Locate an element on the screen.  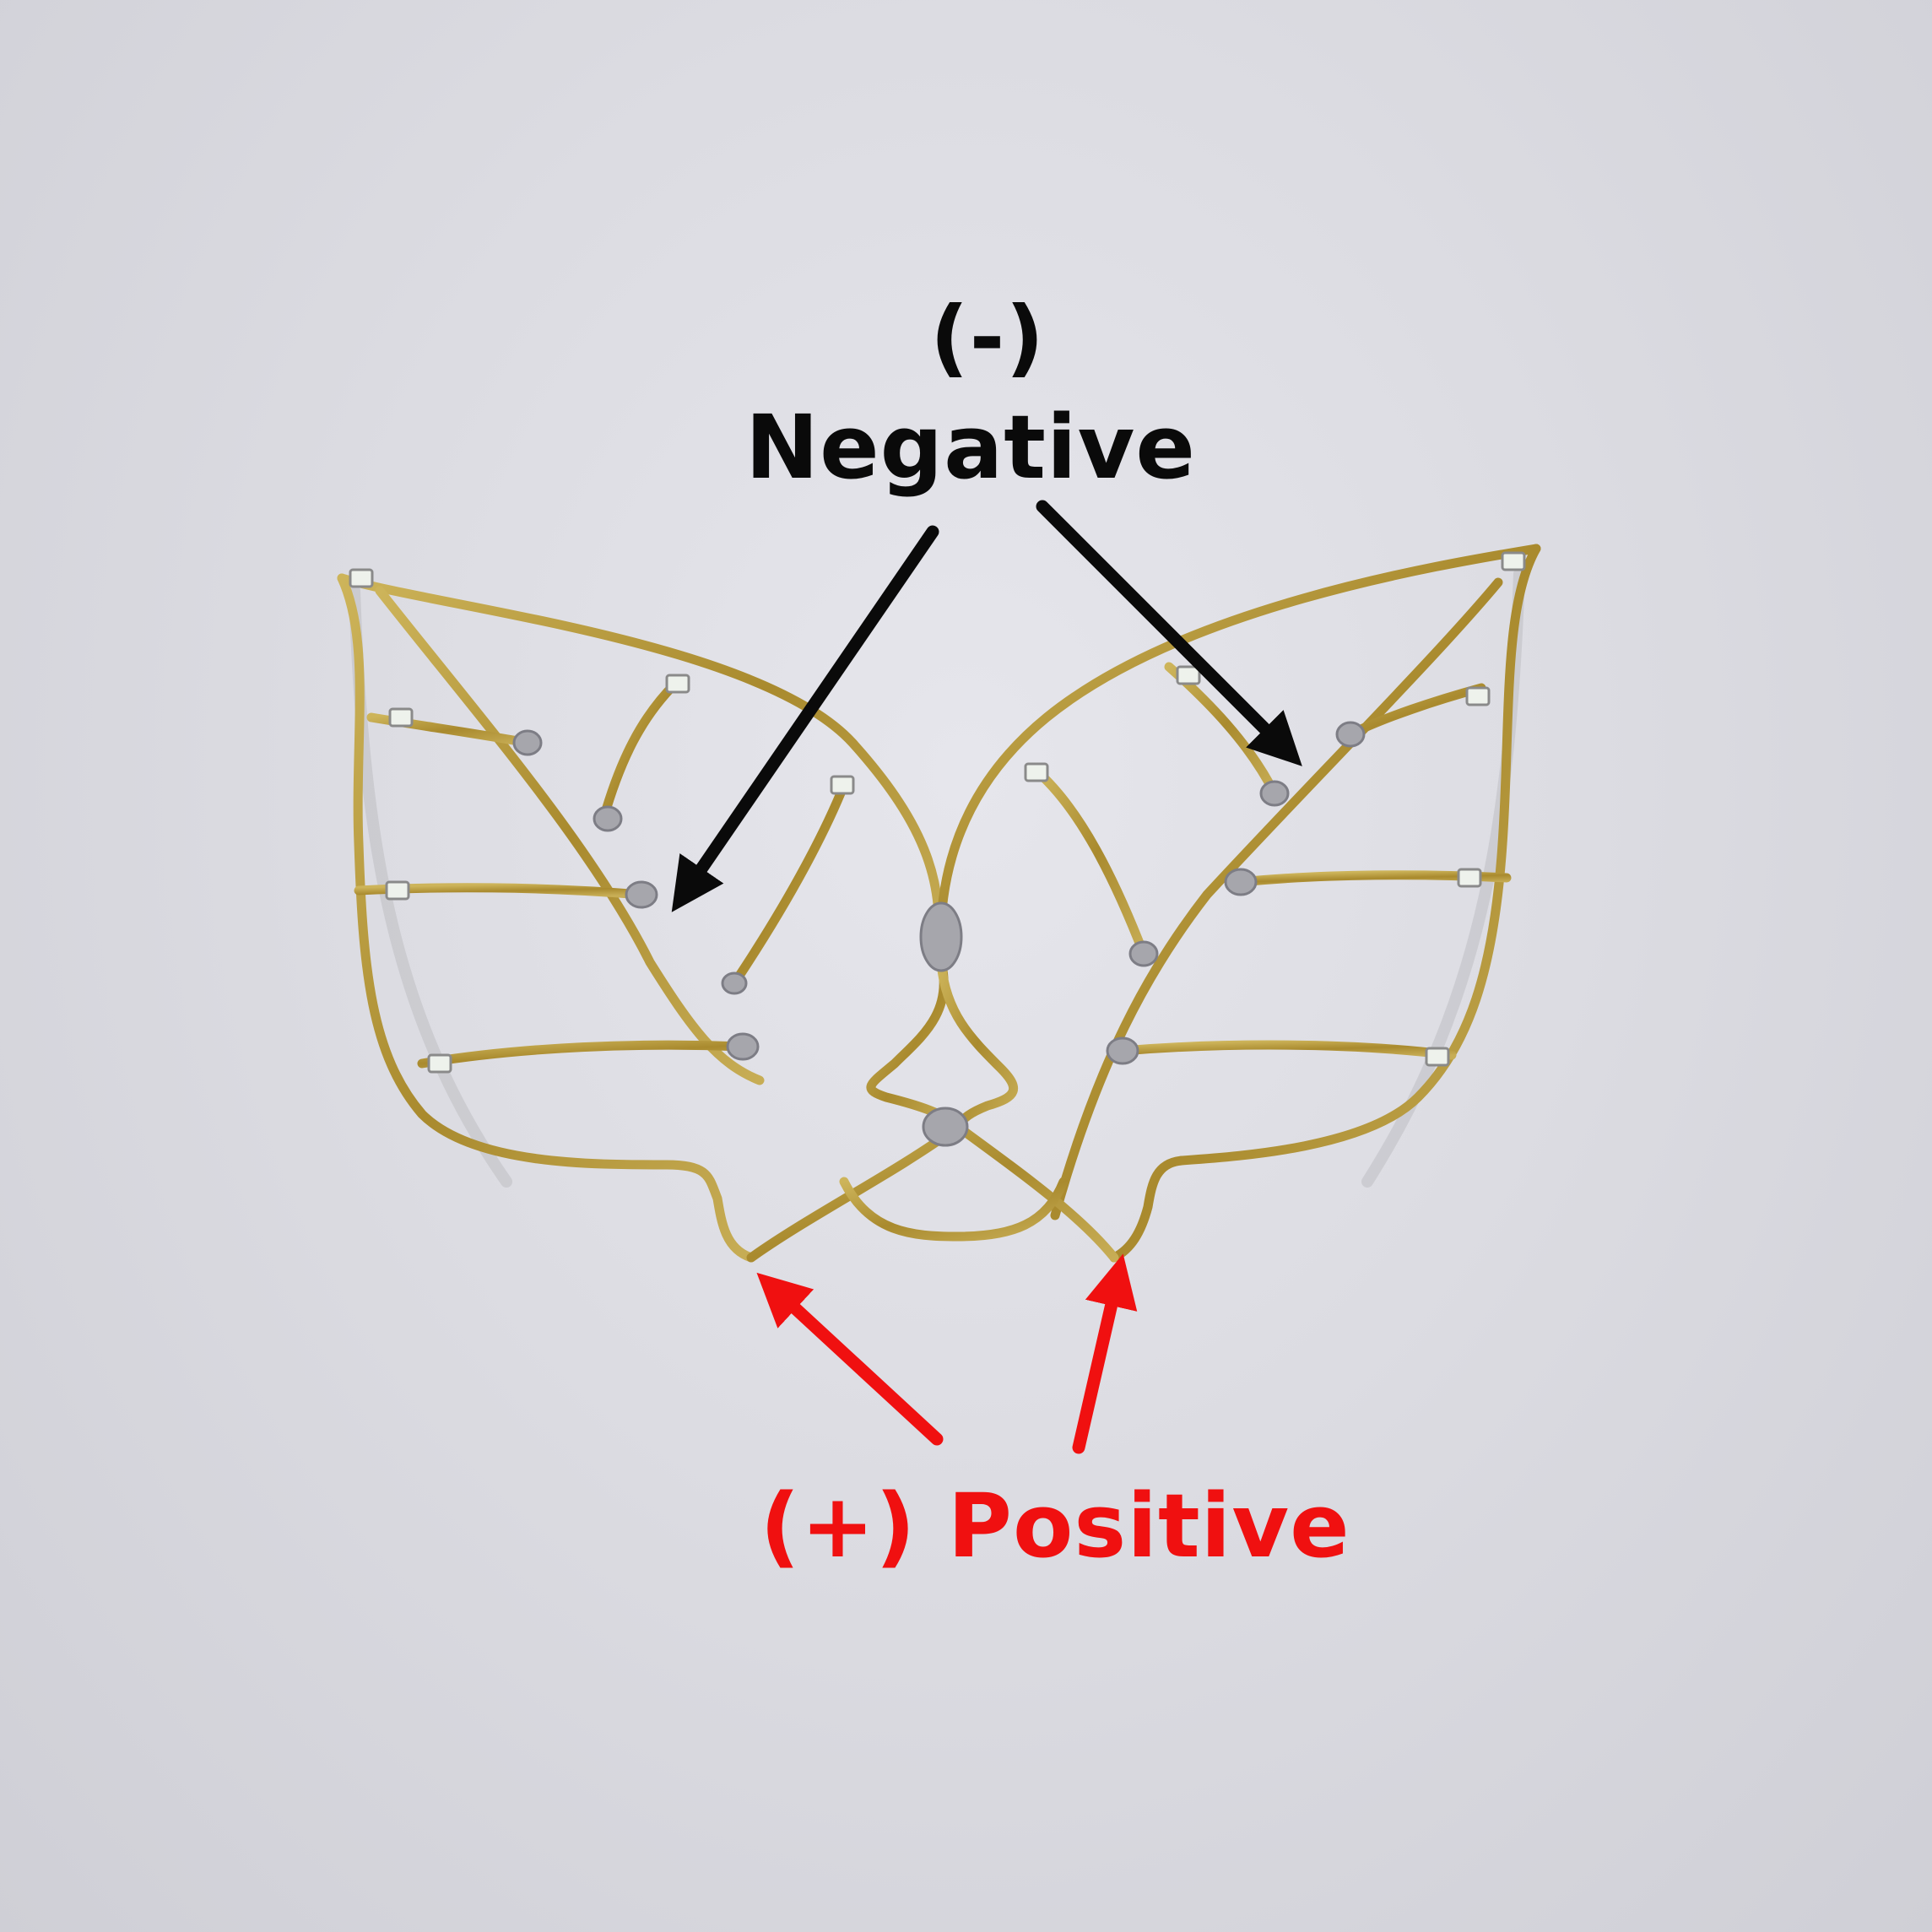
left-leaf-wire is located at coordinates (640, 918).